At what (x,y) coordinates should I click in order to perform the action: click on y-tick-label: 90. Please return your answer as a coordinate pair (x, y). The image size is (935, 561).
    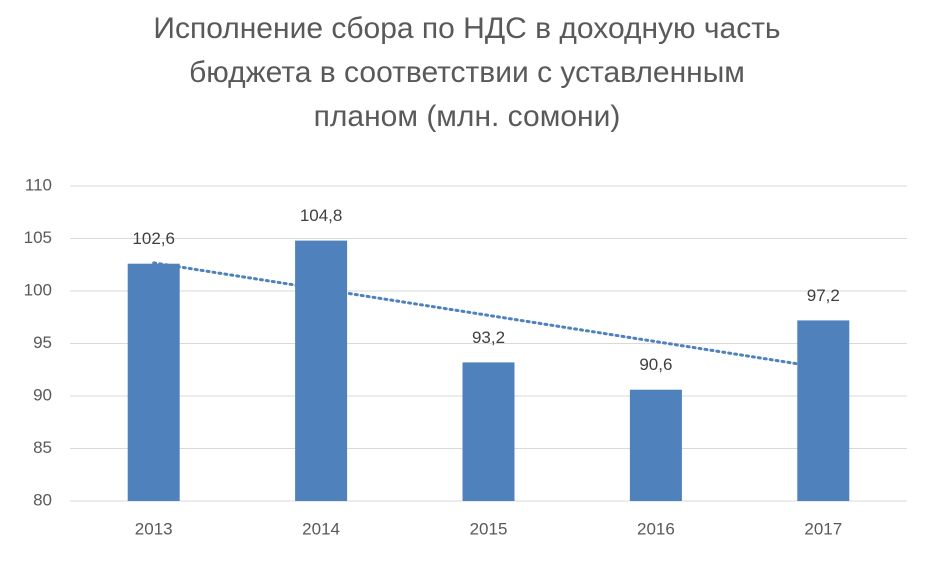
    Looking at the image, I should click on (42, 394).